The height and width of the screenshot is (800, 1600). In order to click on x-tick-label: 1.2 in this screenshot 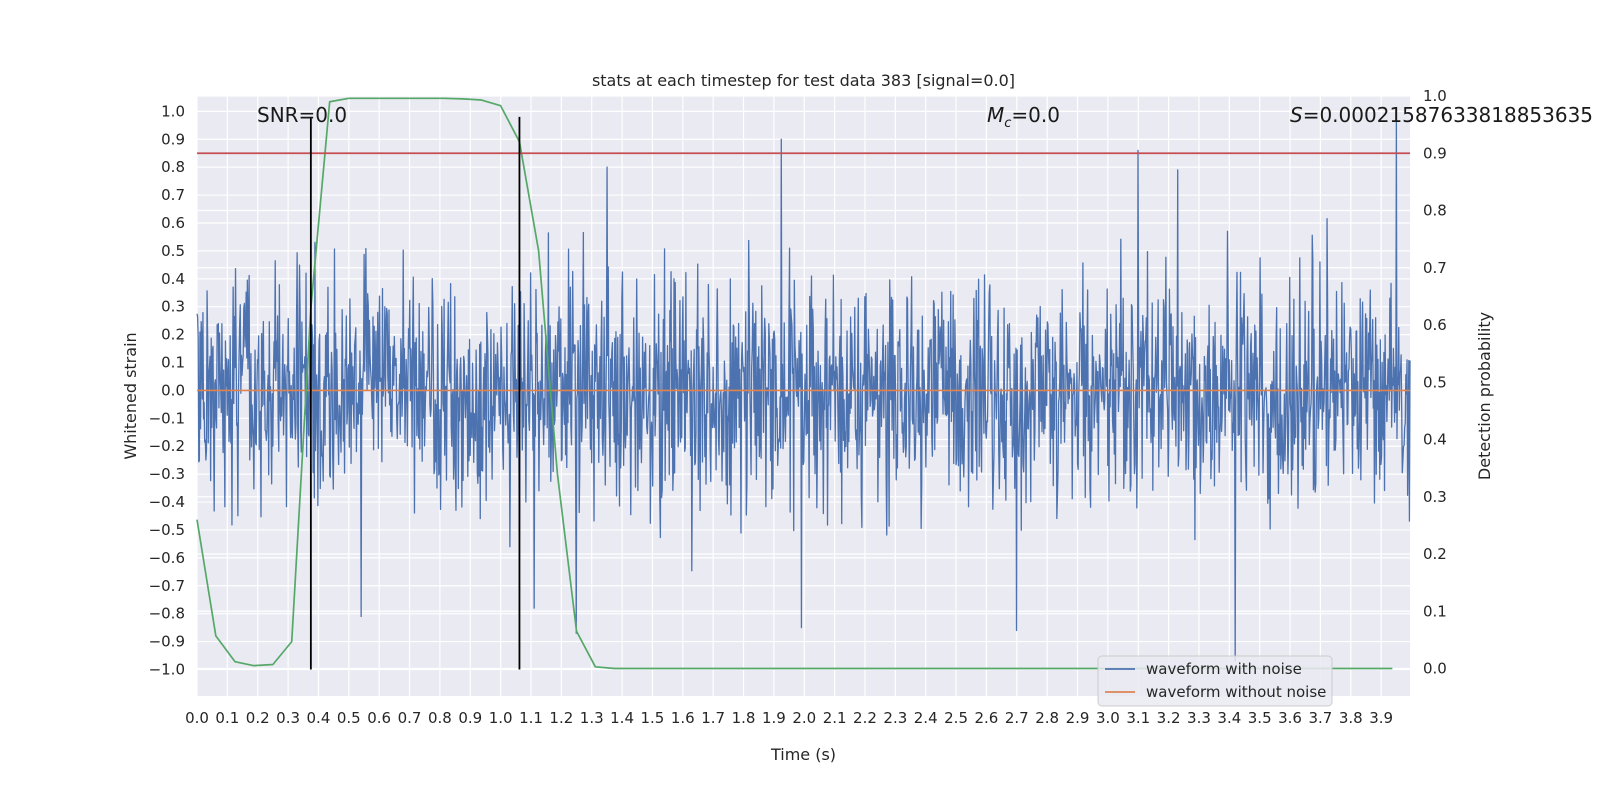, I will do `click(561, 718)`.